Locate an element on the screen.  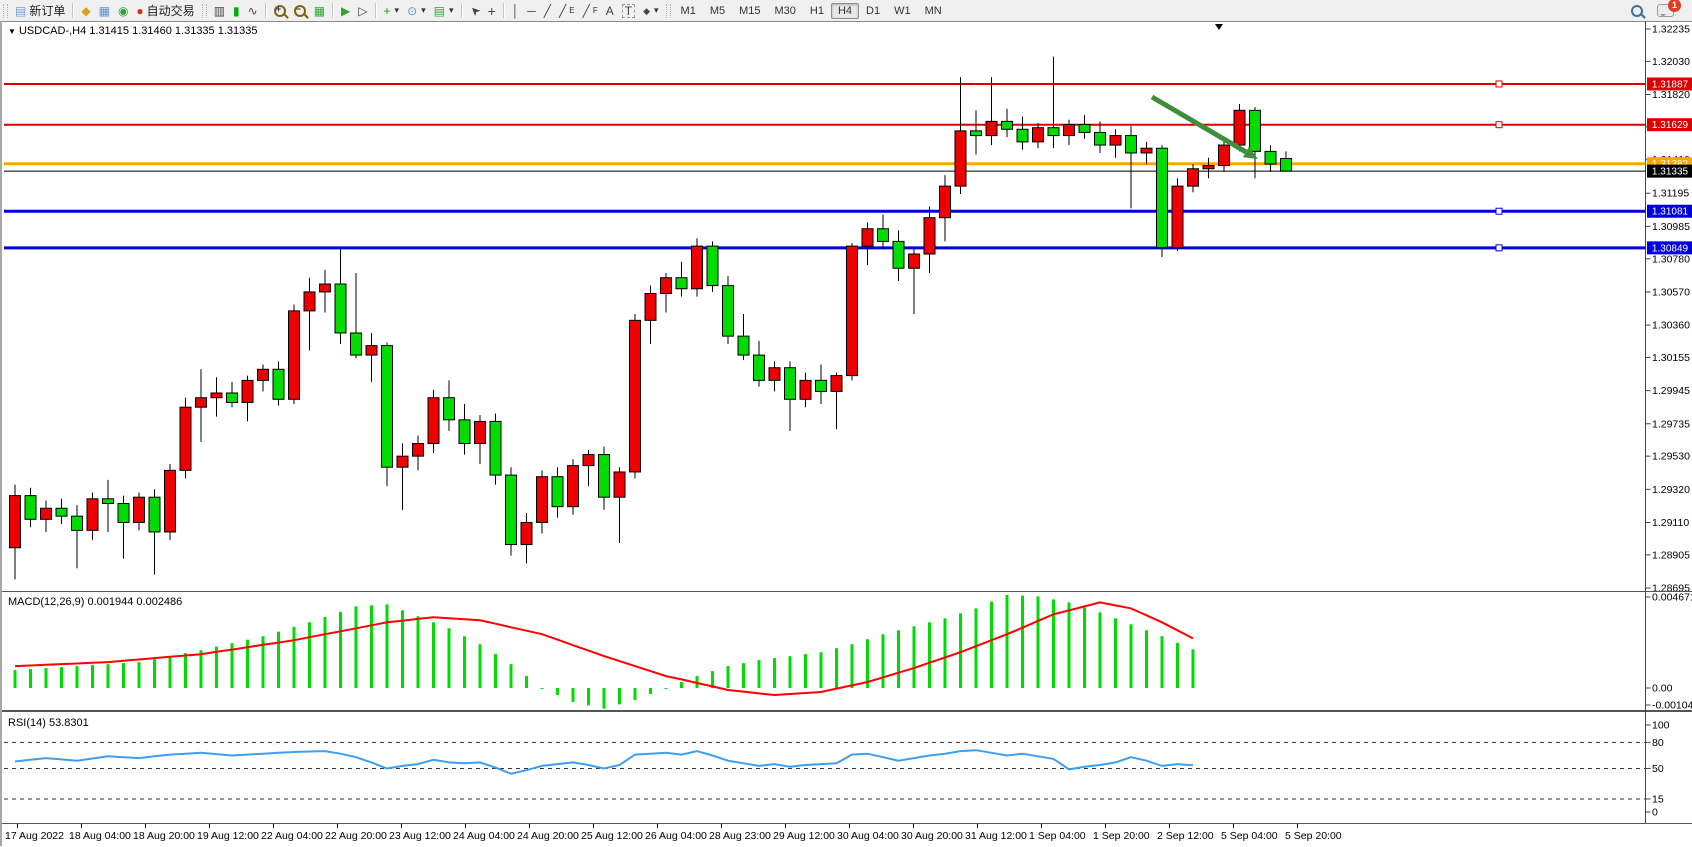
timeframe-h1: H1 is located at coordinates (816, 10).